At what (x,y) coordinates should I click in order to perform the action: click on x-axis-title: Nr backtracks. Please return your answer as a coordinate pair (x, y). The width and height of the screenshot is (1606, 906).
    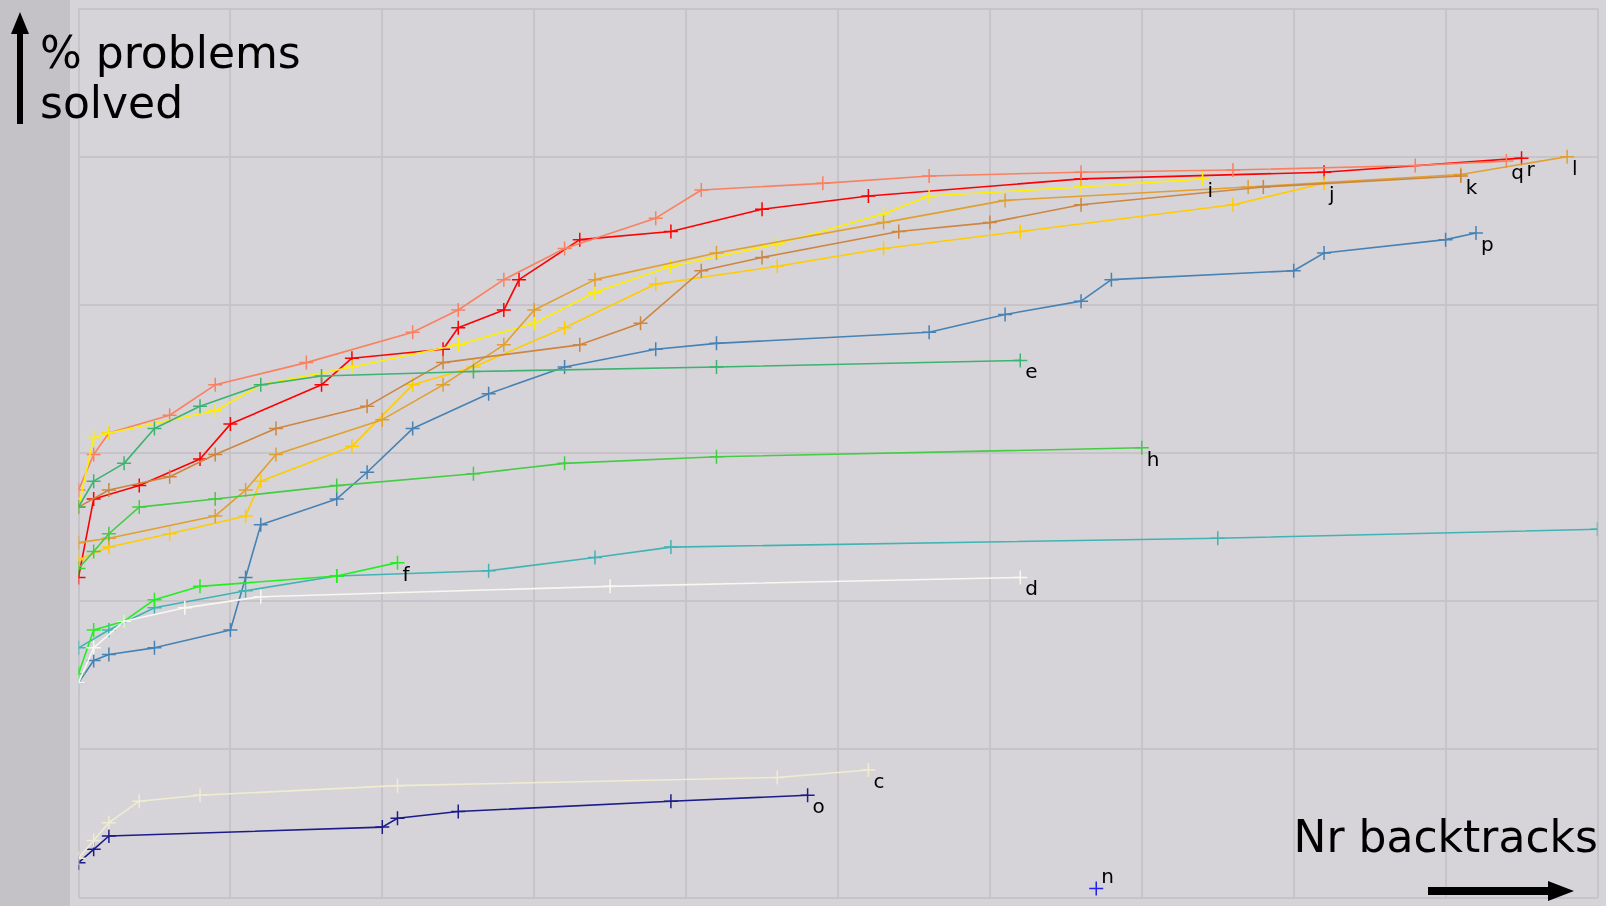
    Looking at the image, I should click on (1445, 836).